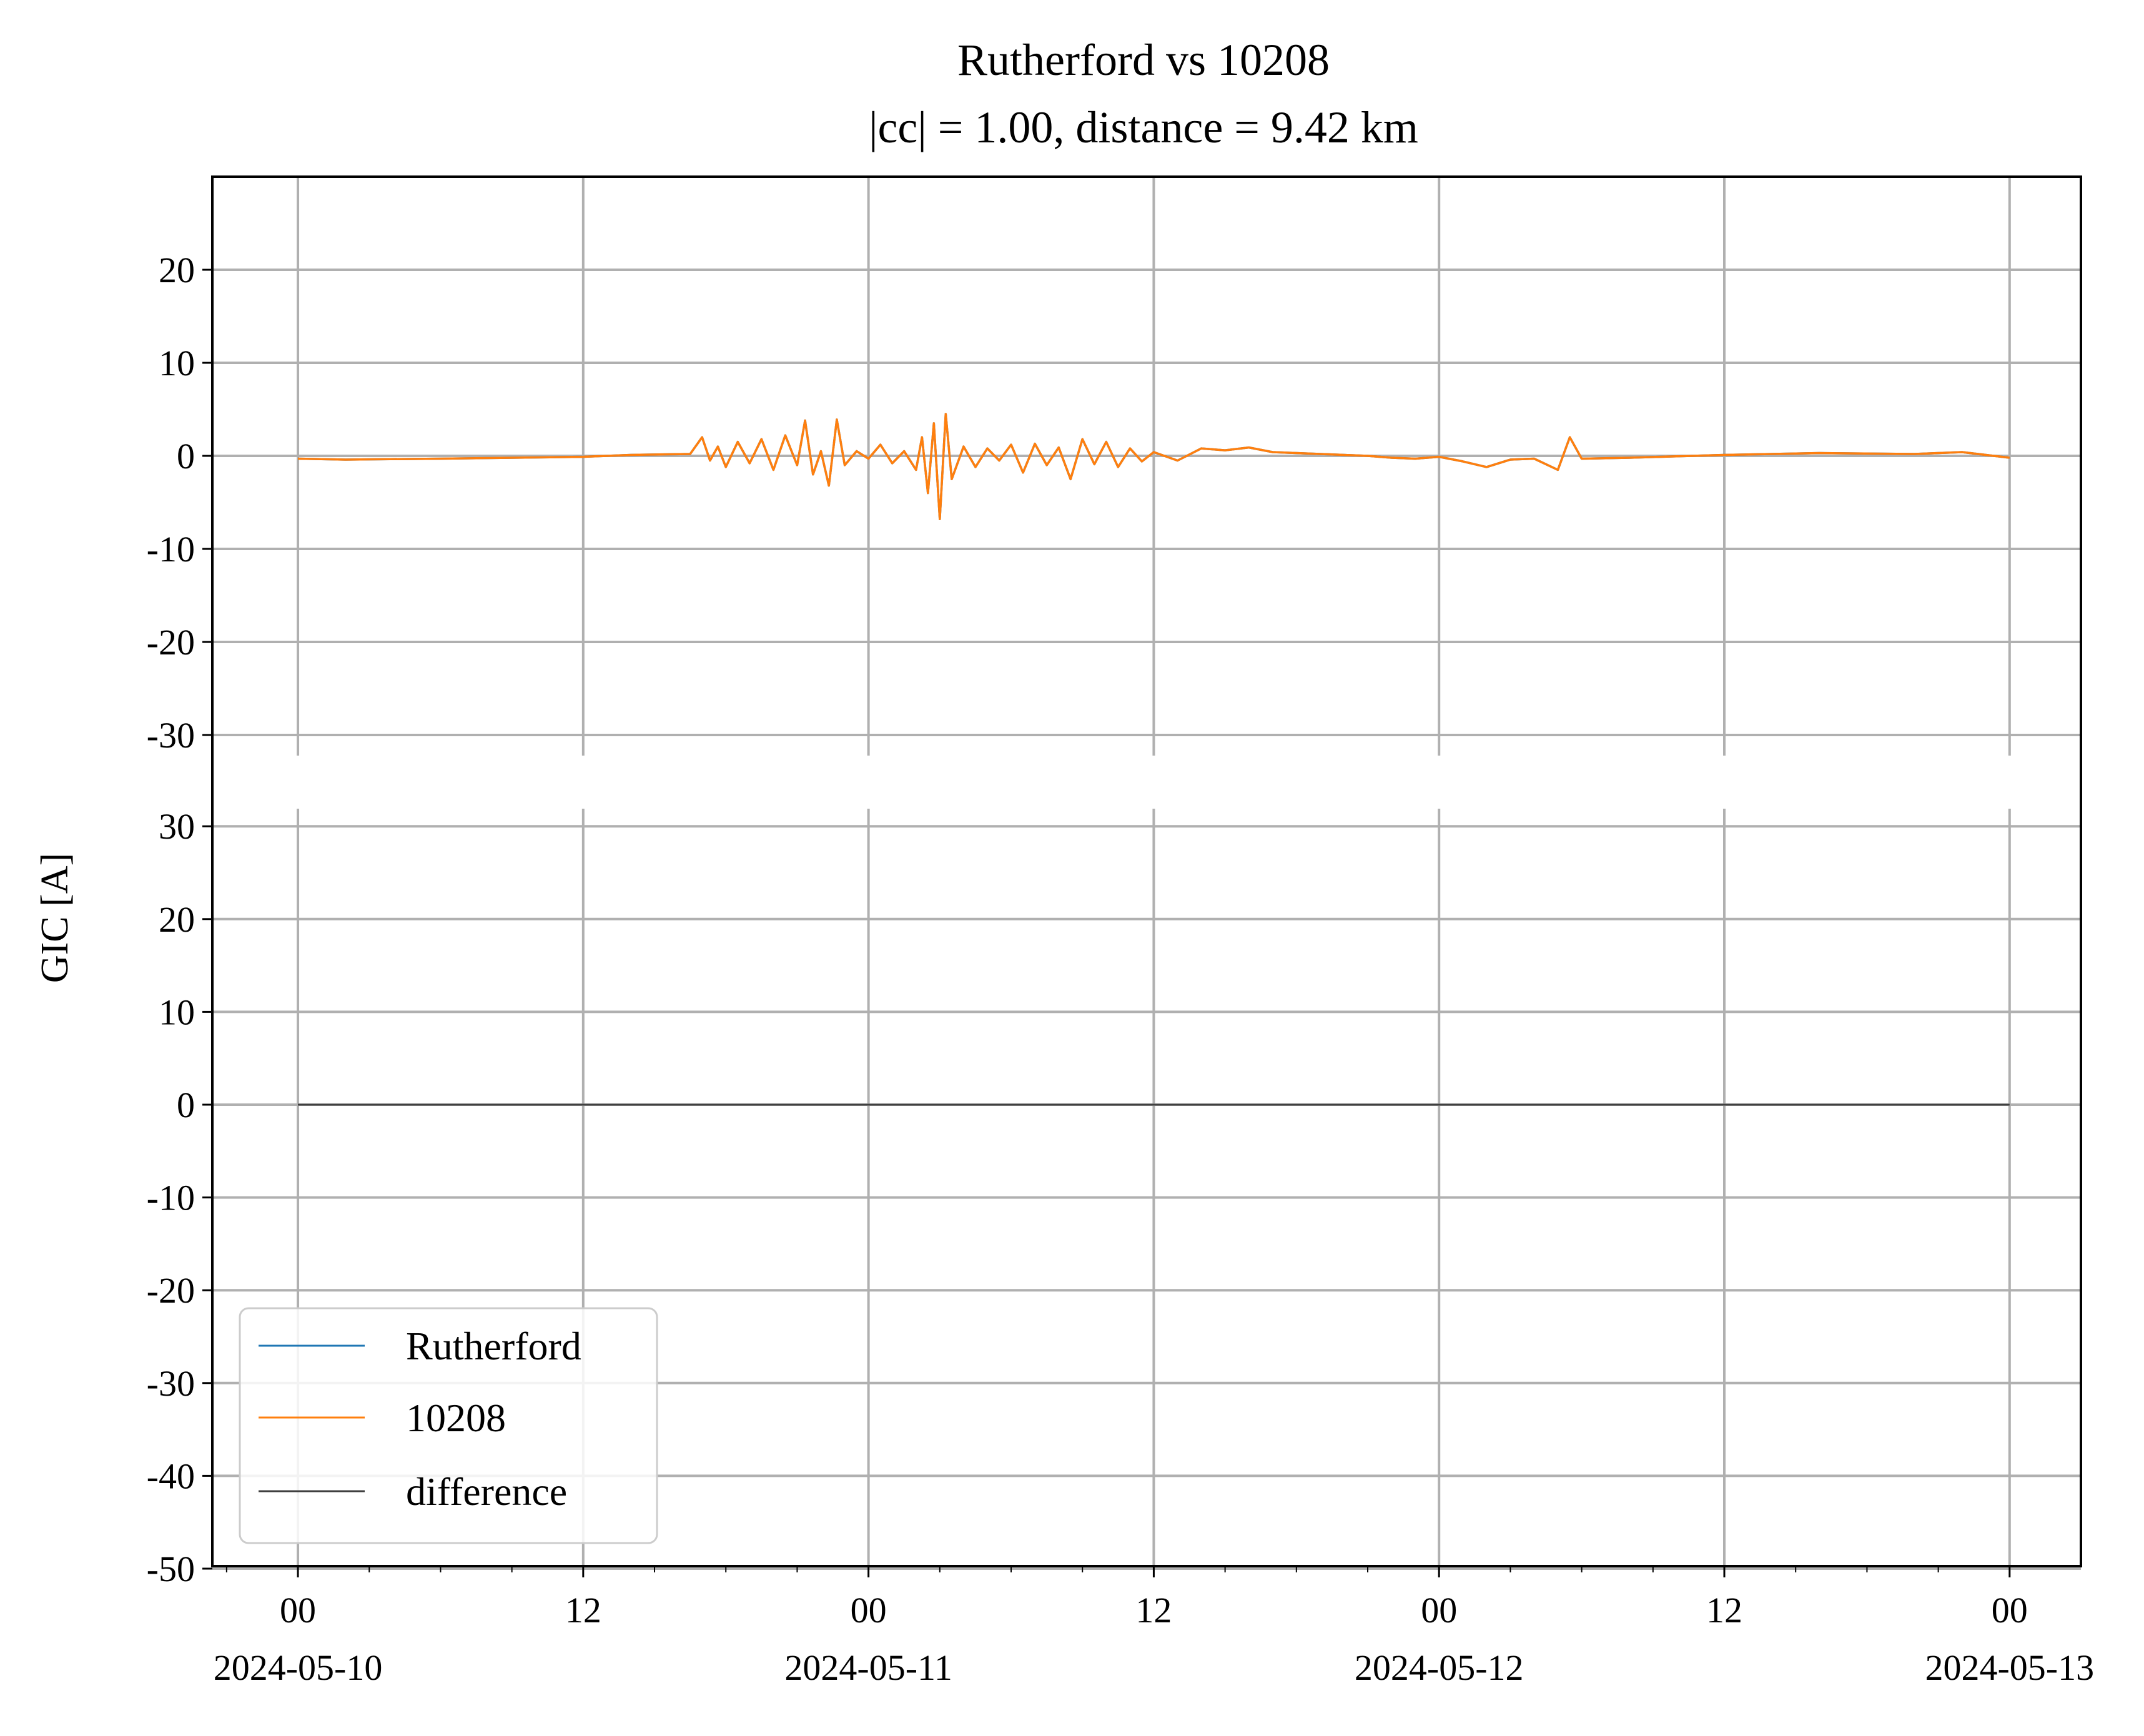  What do you see at coordinates (55, 918) in the screenshot?
I see `y-axis-label: GIC [A]` at bounding box center [55, 918].